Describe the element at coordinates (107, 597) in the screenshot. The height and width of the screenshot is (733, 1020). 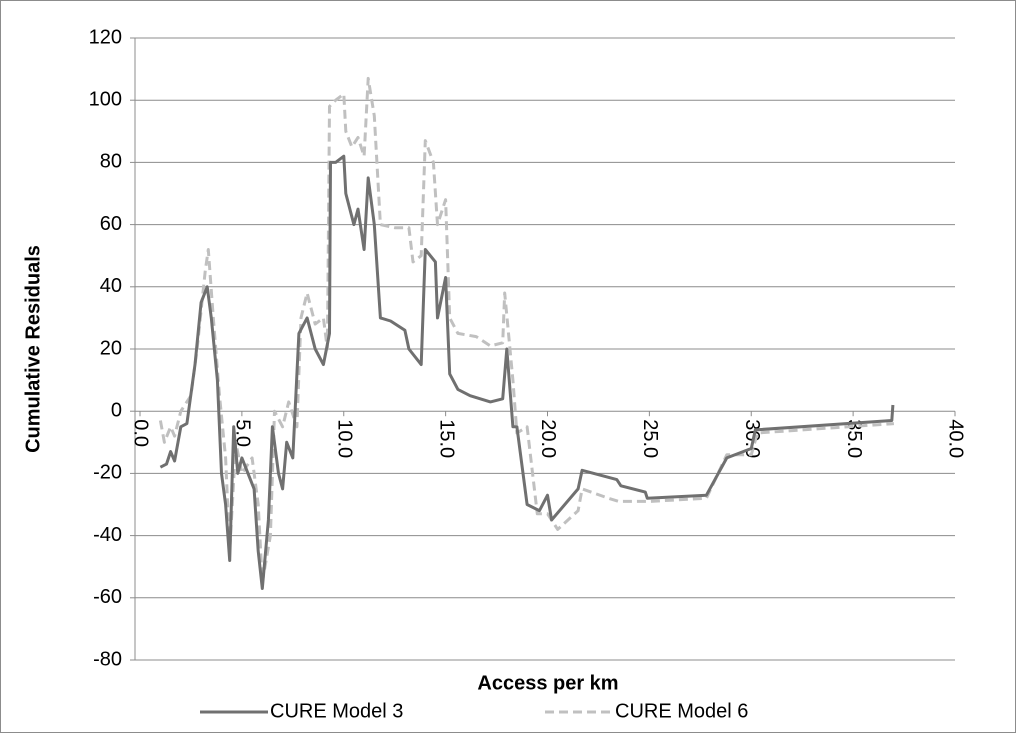
I see `y-tick-label: -60` at that location.